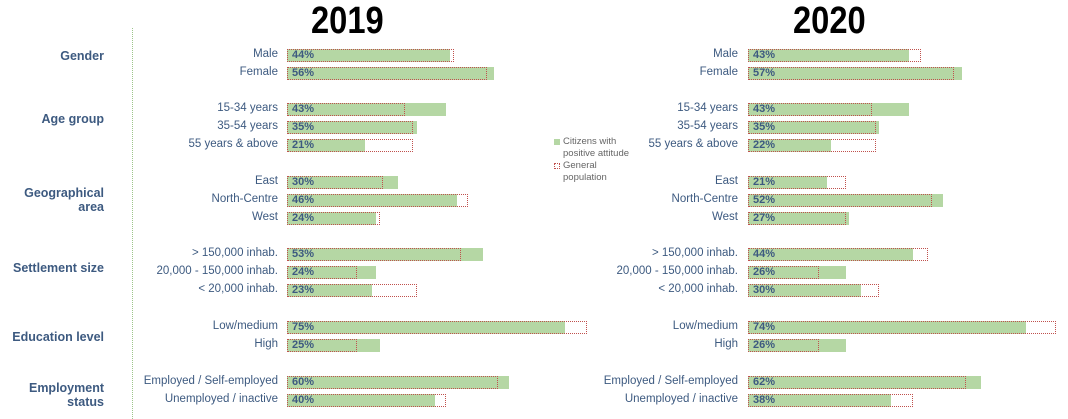 Image resolution: width=1068 pixels, height=419 pixels. Describe the element at coordinates (764, 382) in the screenshot. I see `bar-value-label: 62%` at that location.